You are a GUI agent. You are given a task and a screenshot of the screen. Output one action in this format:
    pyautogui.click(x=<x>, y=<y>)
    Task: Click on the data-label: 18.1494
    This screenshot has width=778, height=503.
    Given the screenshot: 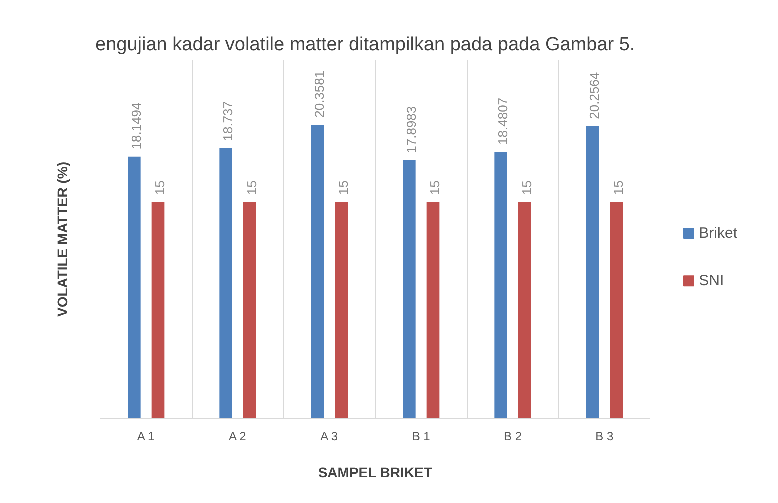 What is the action you would take?
    pyautogui.click(x=136, y=126)
    